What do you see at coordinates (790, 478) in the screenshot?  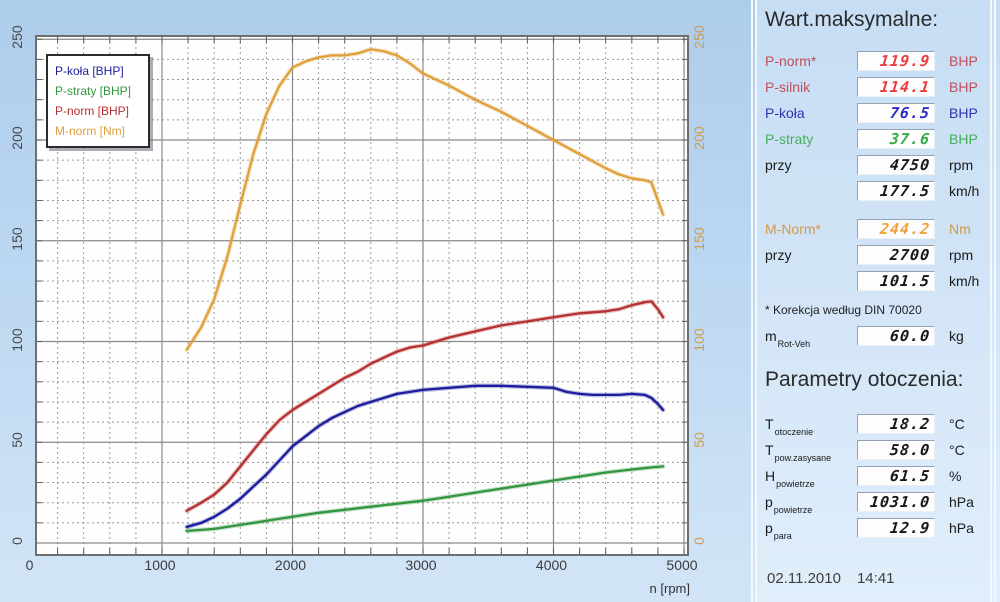 I see `row-label: Hpowietrze` at bounding box center [790, 478].